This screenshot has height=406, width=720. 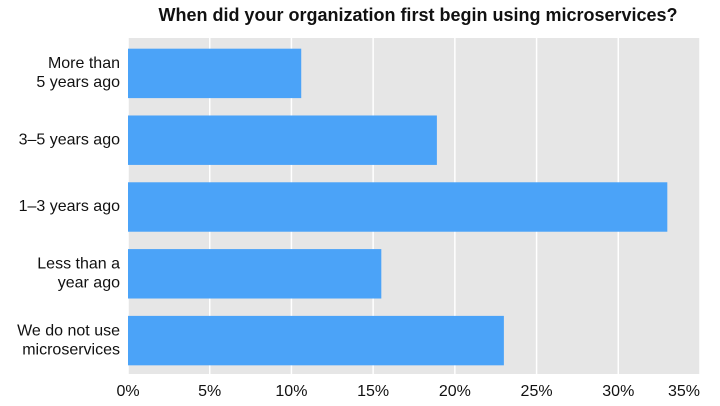 What do you see at coordinates (455, 391) in the screenshot?
I see `x-tick-label: 20%` at bounding box center [455, 391].